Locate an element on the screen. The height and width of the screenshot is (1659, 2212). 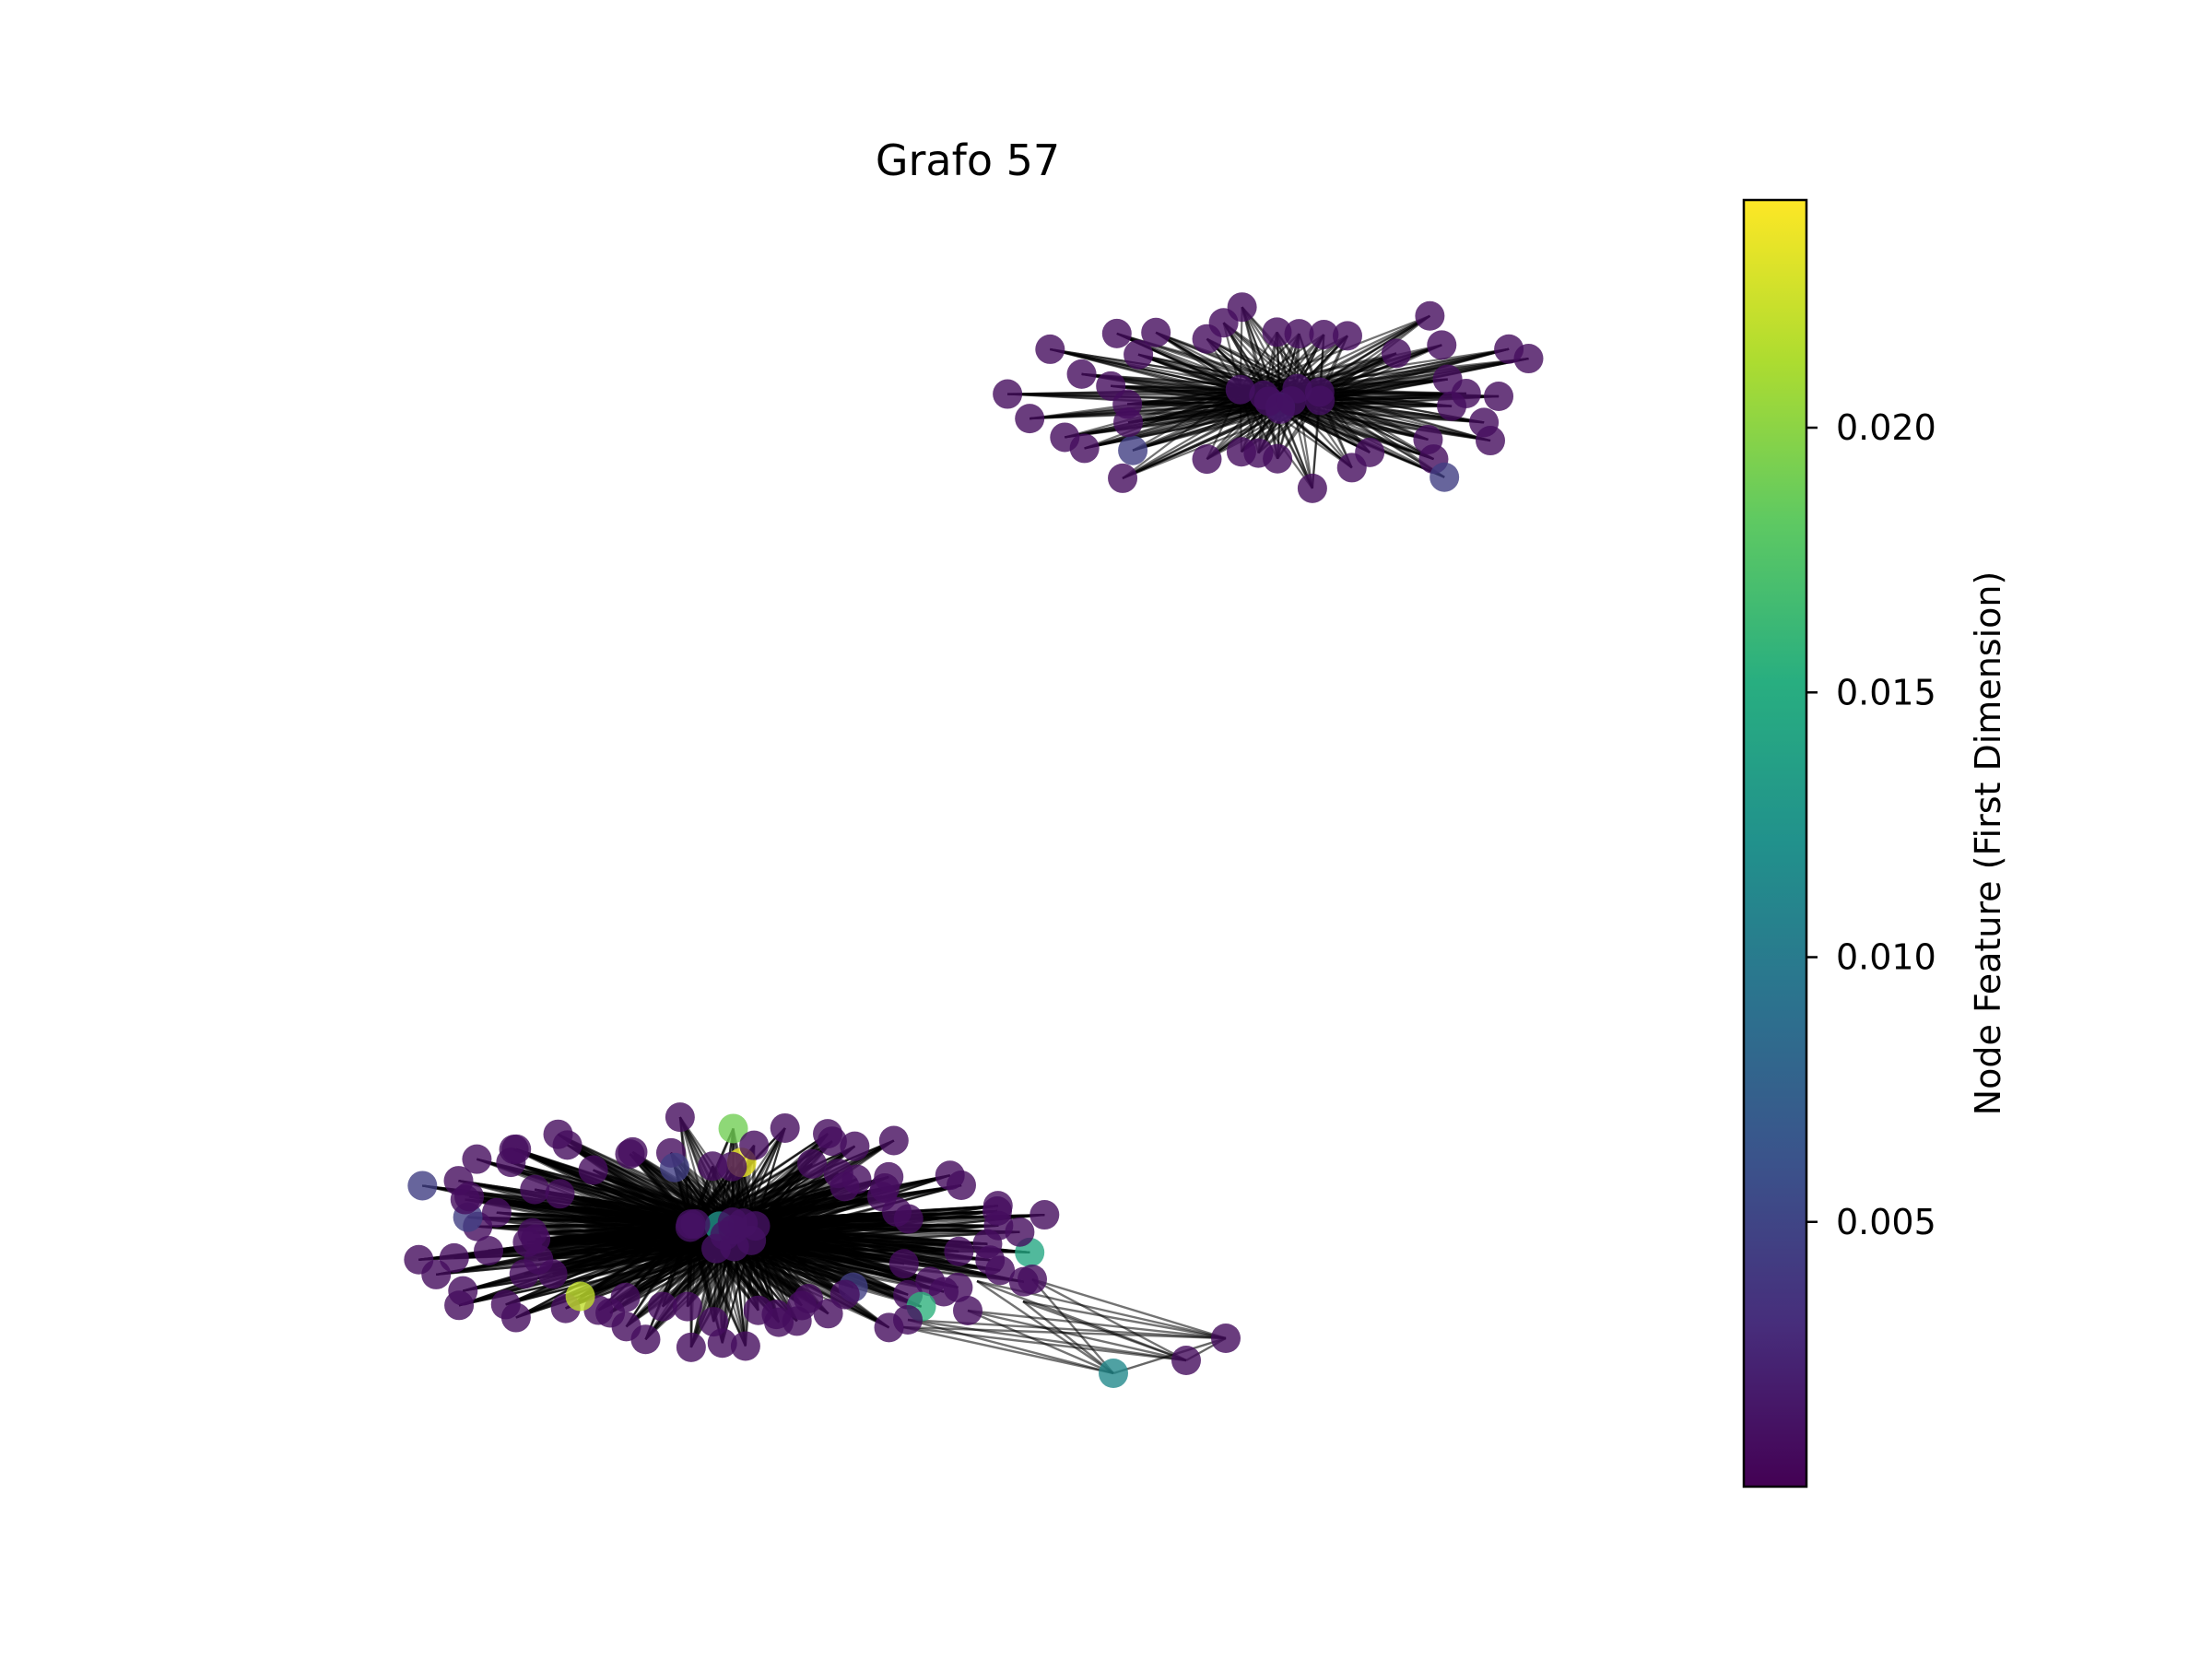
colorbar-gradient is located at coordinates (1775, 843).